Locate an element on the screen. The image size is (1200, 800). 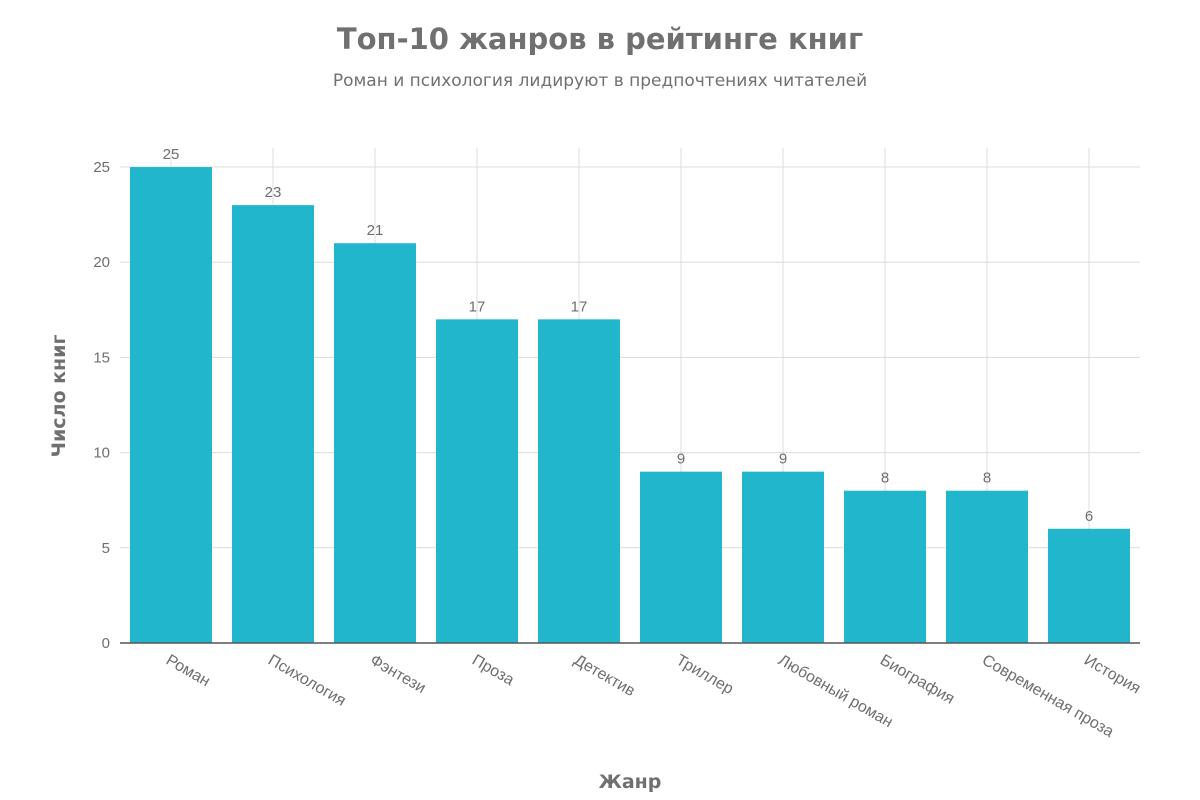
bar-value-label: 23 is located at coordinates (273, 192).